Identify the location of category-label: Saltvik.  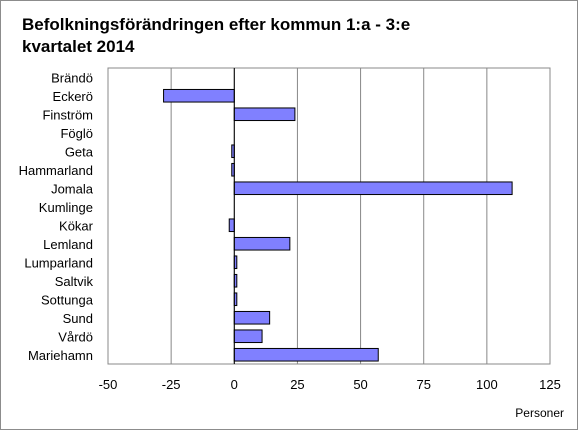
(74, 281).